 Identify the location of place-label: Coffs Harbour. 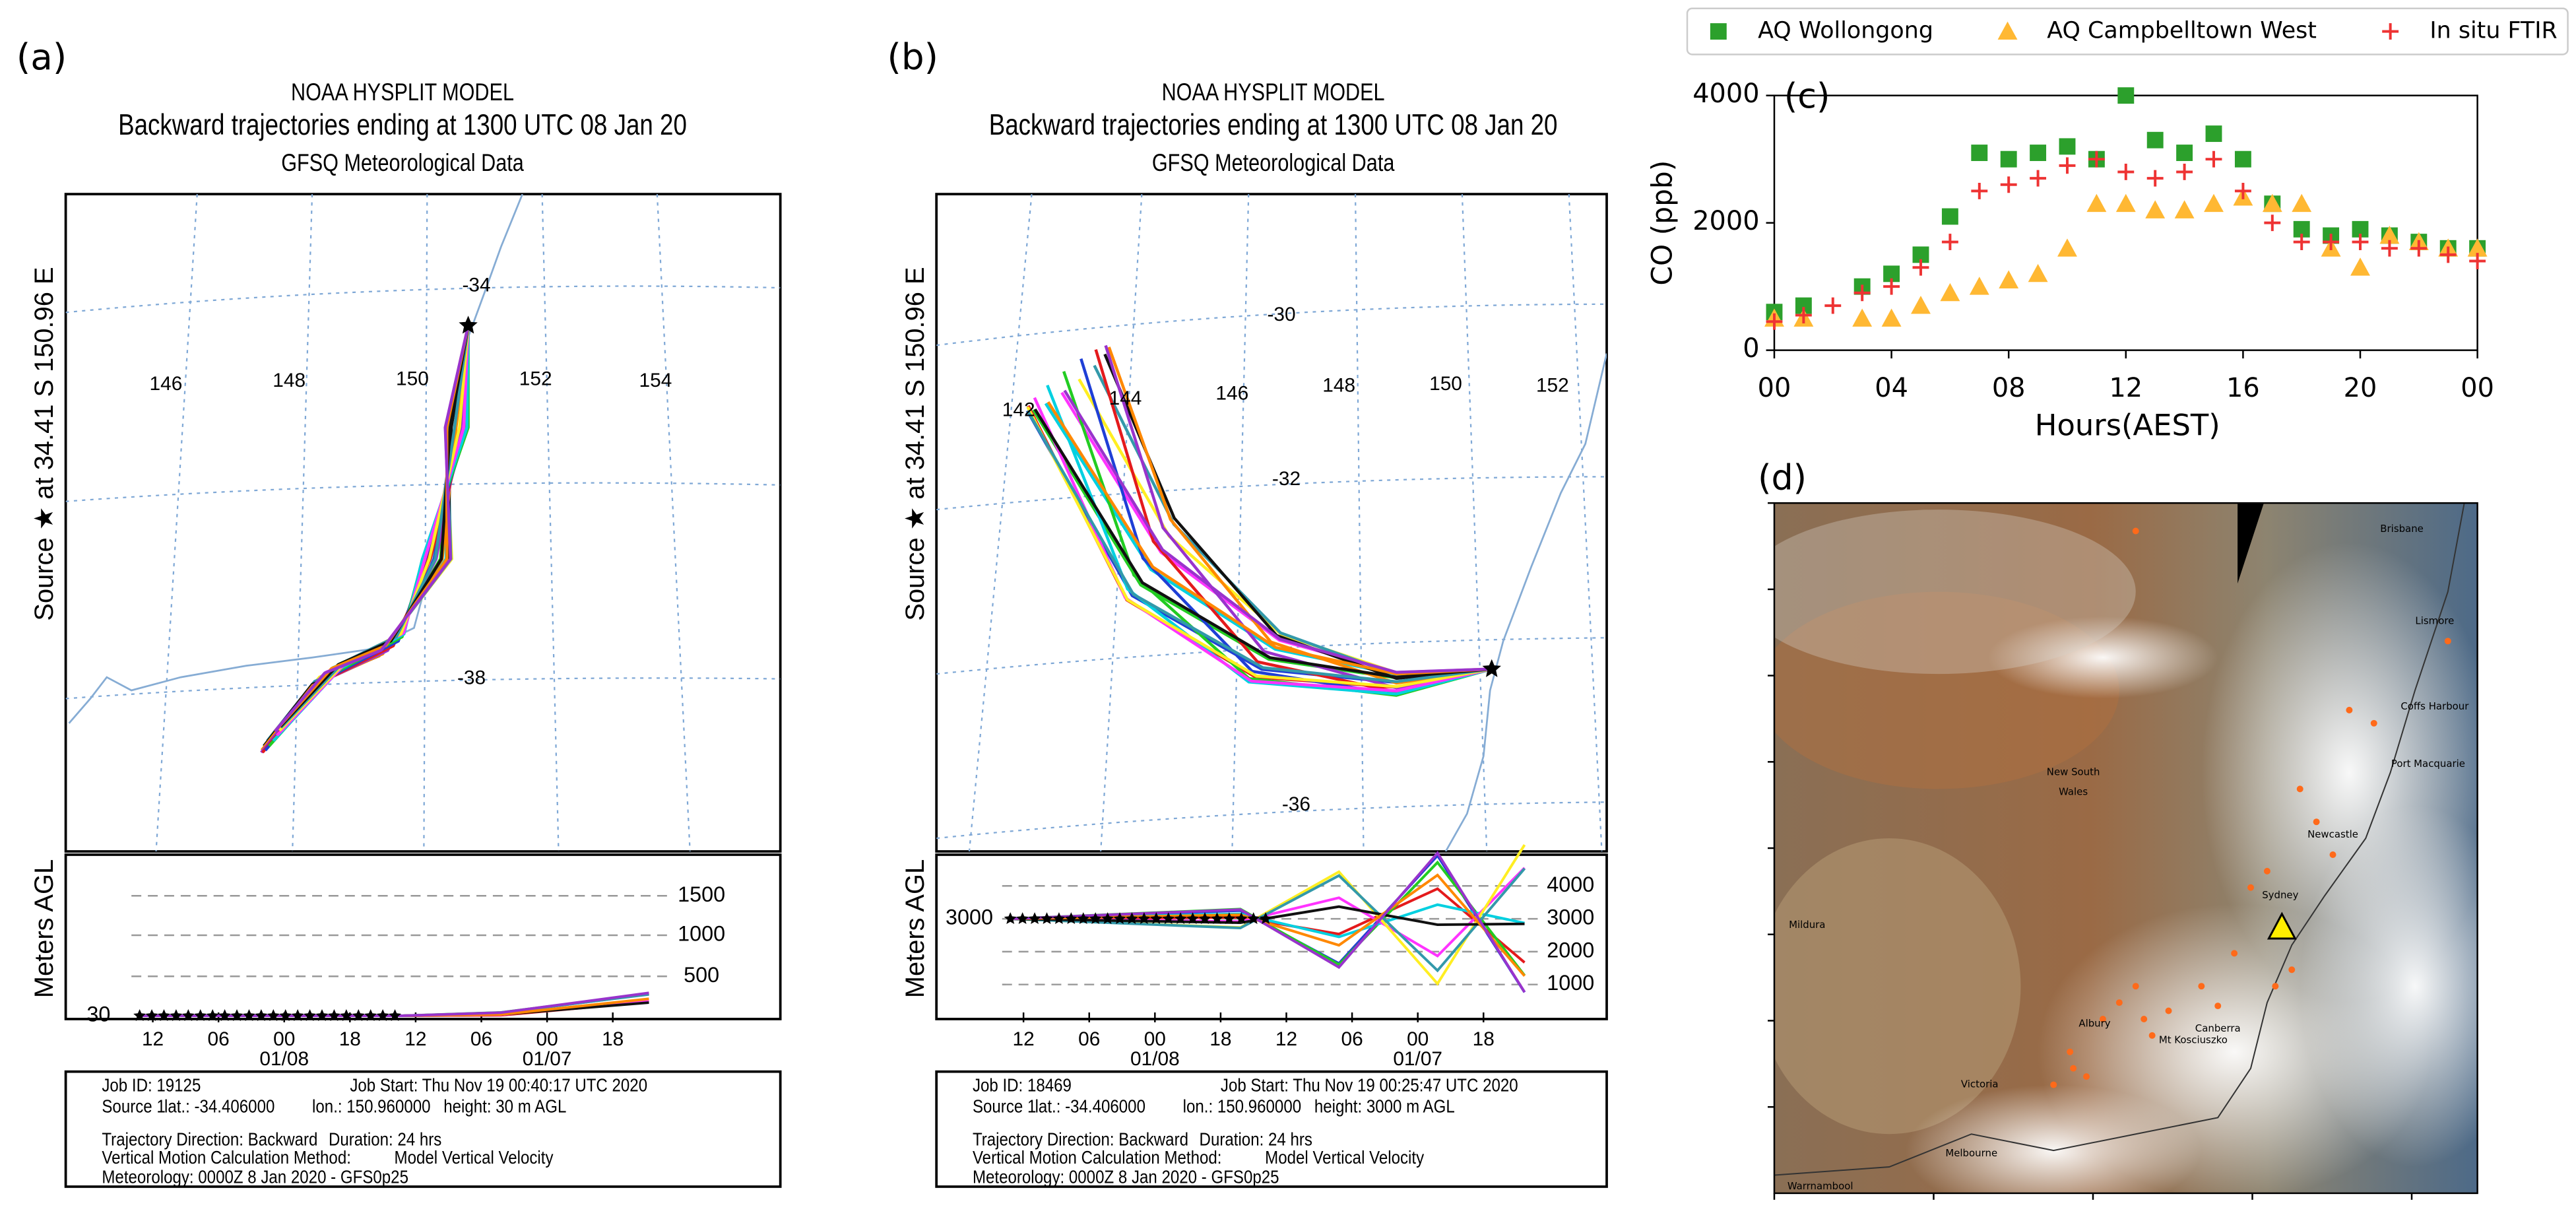
(2434, 706).